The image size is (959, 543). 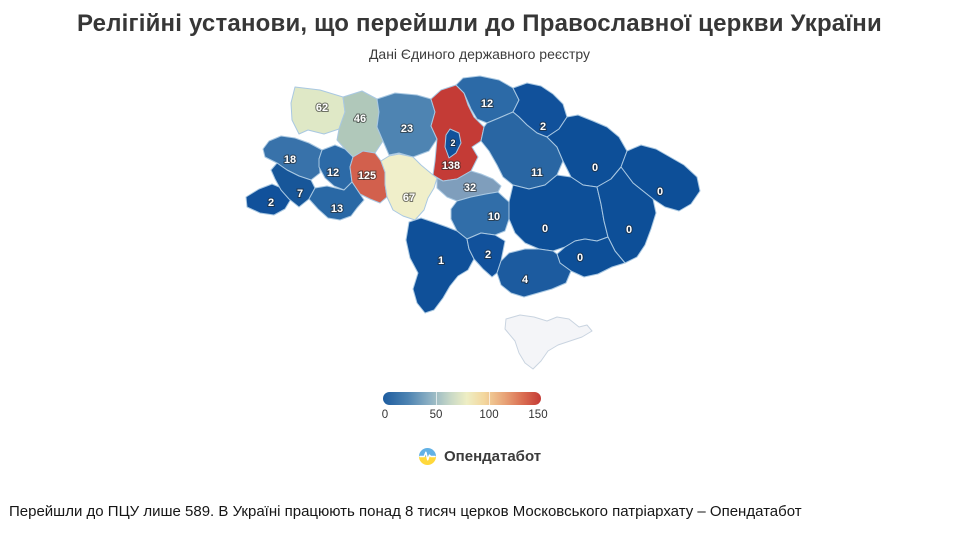 What do you see at coordinates (489, 415) in the screenshot?
I see `legend-tick-100: 100` at bounding box center [489, 415].